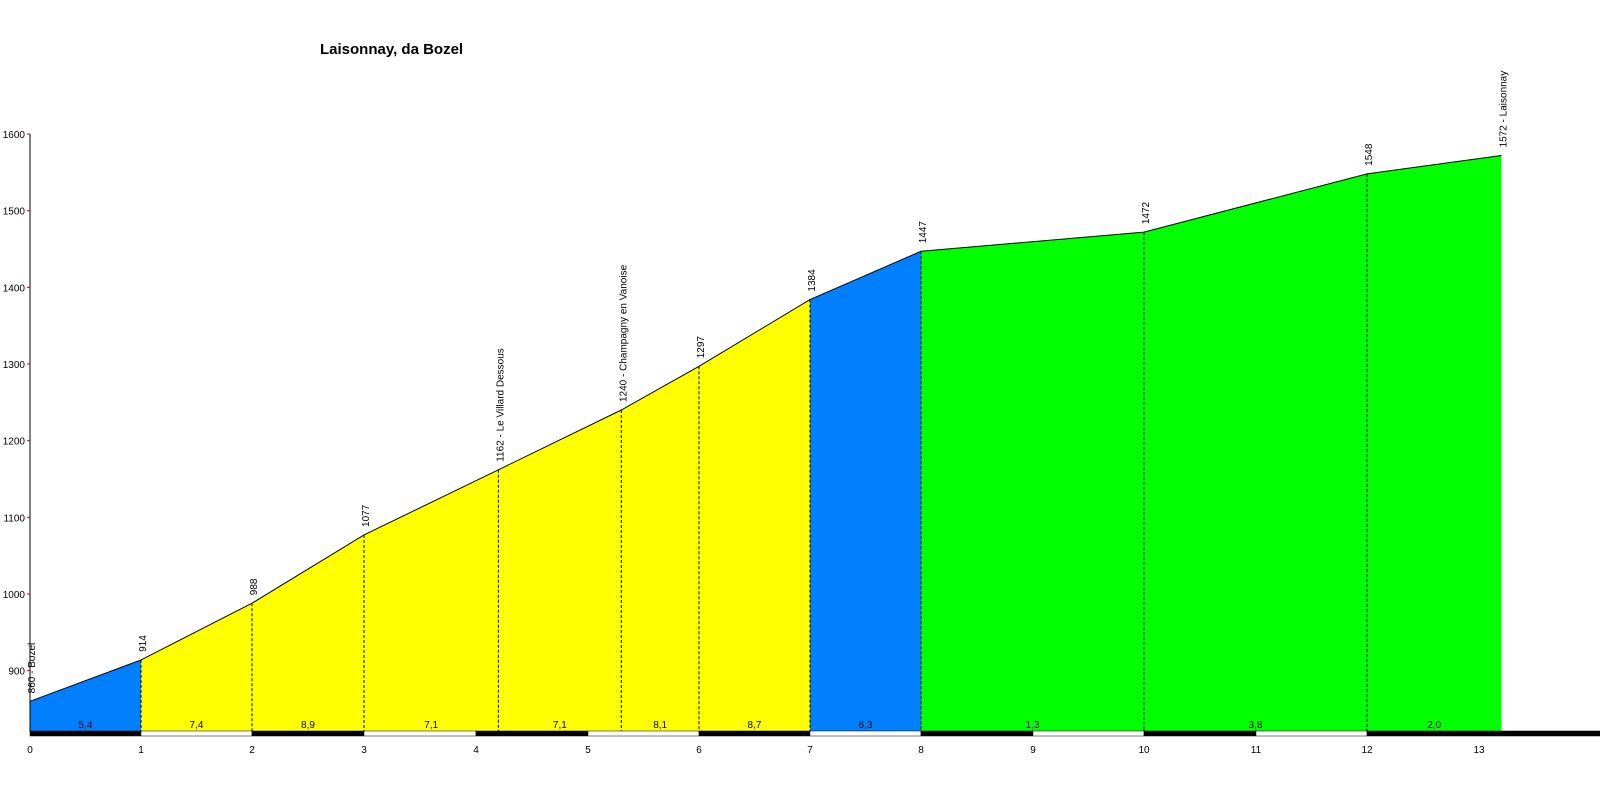  Describe the element at coordinates (364, 750) in the screenshot. I see `x-tick-label: 3` at that location.